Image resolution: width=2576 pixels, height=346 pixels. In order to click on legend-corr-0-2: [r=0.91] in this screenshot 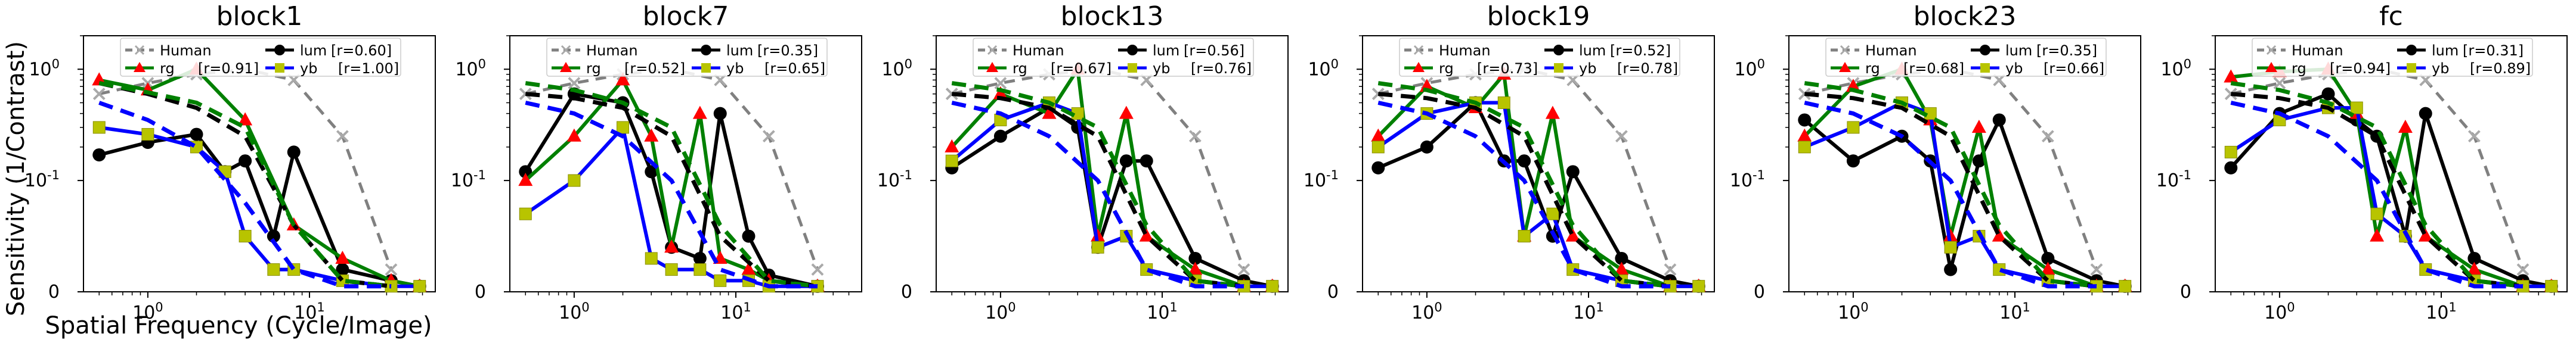, I will do `click(228, 69)`.